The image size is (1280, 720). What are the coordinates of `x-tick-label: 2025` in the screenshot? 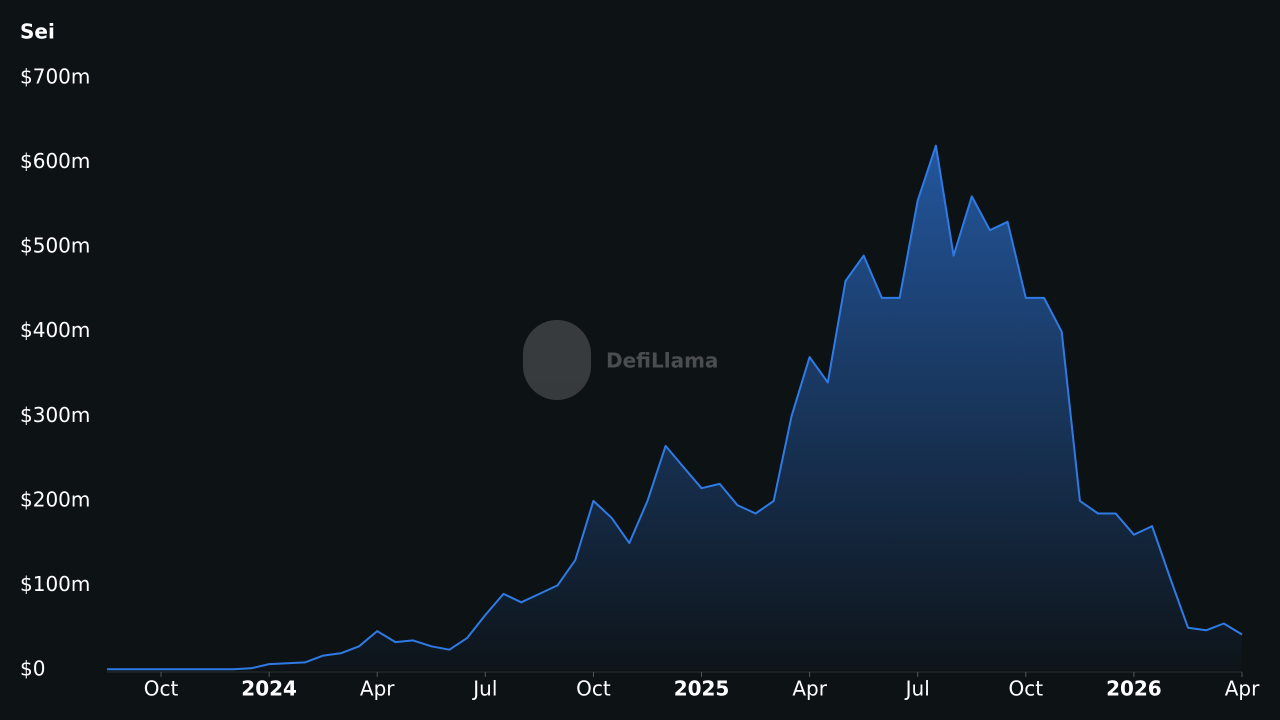 It's located at (702, 689).